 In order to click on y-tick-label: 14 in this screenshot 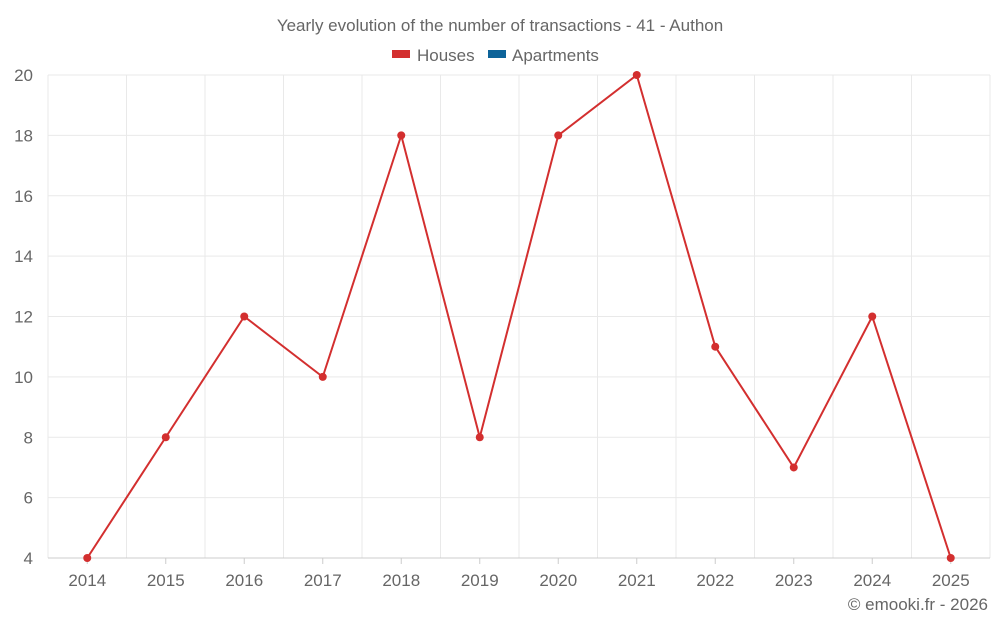, I will do `click(23, 256)`.